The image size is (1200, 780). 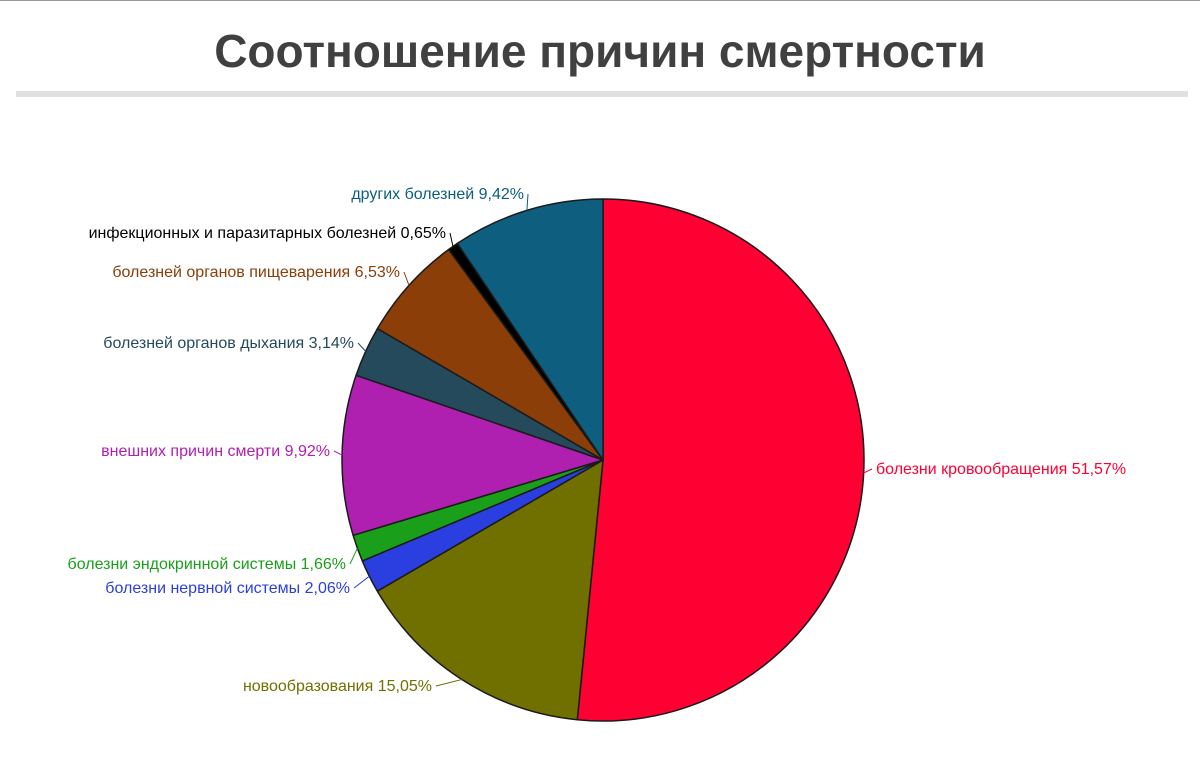 What do you see at coordinates (337, 686) in the screenshot?
I see `slice-label-1: новообразования 15,05%` at bounding box center [337, 686].